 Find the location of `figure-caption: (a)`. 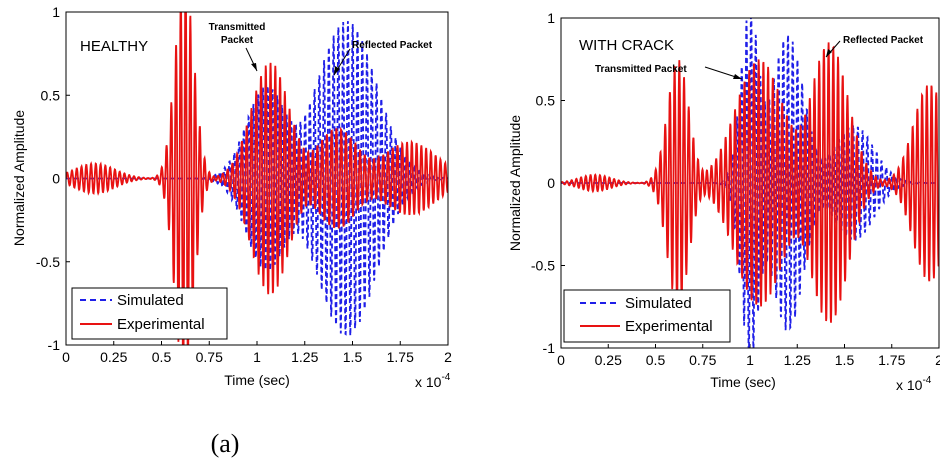

figure-caption: (a) is located at coordinates (225, 443).